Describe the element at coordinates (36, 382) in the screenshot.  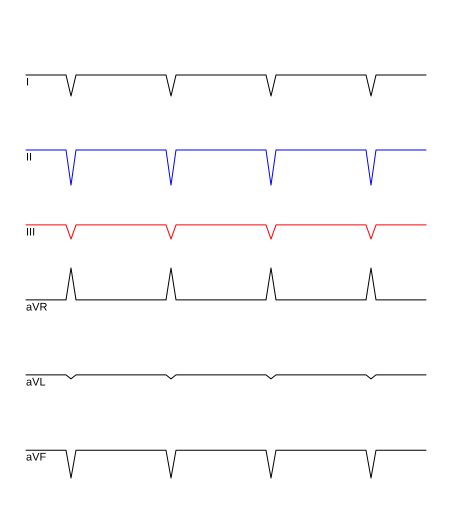
I see `series-label: aVL` at that location.